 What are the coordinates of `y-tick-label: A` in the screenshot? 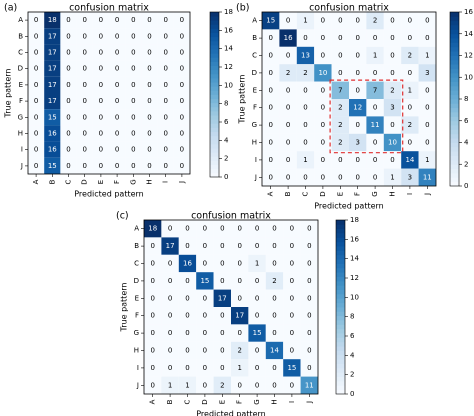 It's located at (136, 229).